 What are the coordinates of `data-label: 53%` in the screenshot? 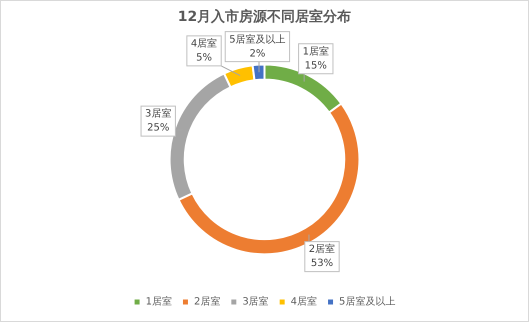 It's located at (322, 264).